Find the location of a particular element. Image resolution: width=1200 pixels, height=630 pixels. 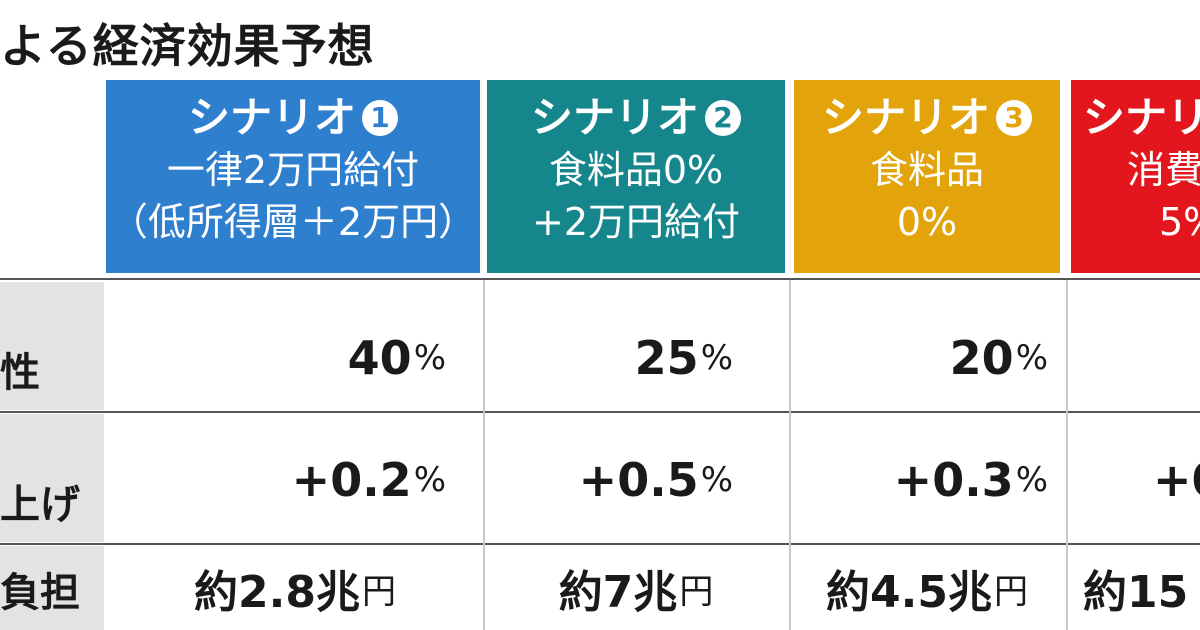

row-label-probability: 性 is located at coordinates (52, 346).